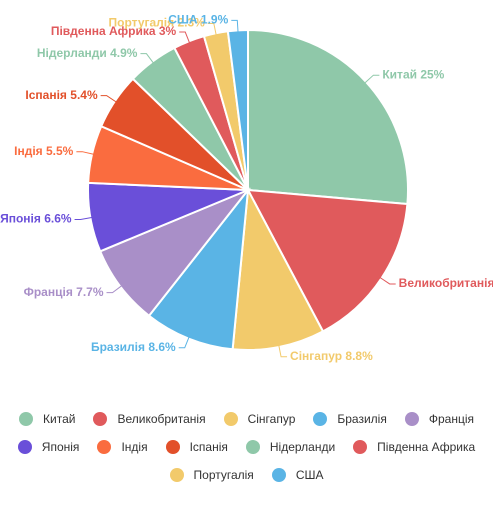 This screenshot has width=493, height=514. I want to click on legend-item: Китай, so click(47, 419).